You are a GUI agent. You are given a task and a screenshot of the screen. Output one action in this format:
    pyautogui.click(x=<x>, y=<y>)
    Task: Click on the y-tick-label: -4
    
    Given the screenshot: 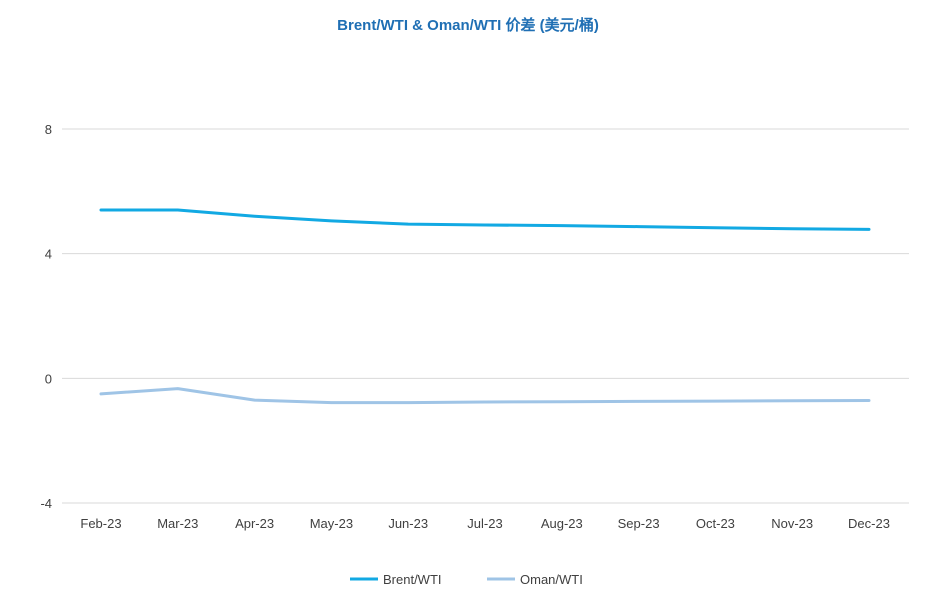 What is the action you would take?
    pyautogui.click(x=46, y=503)
    